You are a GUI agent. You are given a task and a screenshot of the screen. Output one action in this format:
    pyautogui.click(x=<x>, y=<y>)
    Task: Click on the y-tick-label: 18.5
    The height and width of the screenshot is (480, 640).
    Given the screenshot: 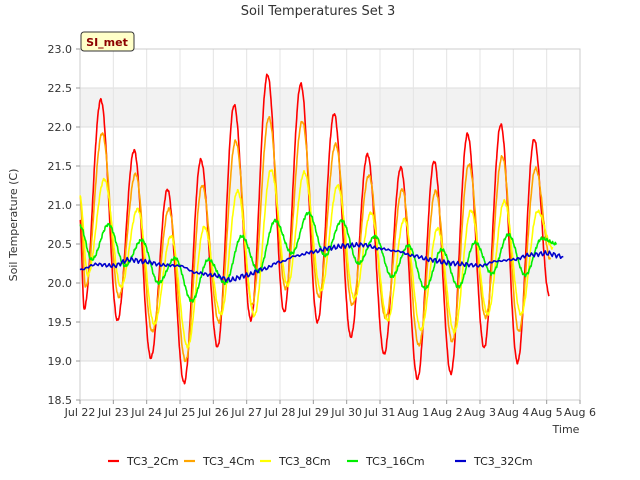 What is the action you would take?
    pyautogui.click(x=60, y=400)
    